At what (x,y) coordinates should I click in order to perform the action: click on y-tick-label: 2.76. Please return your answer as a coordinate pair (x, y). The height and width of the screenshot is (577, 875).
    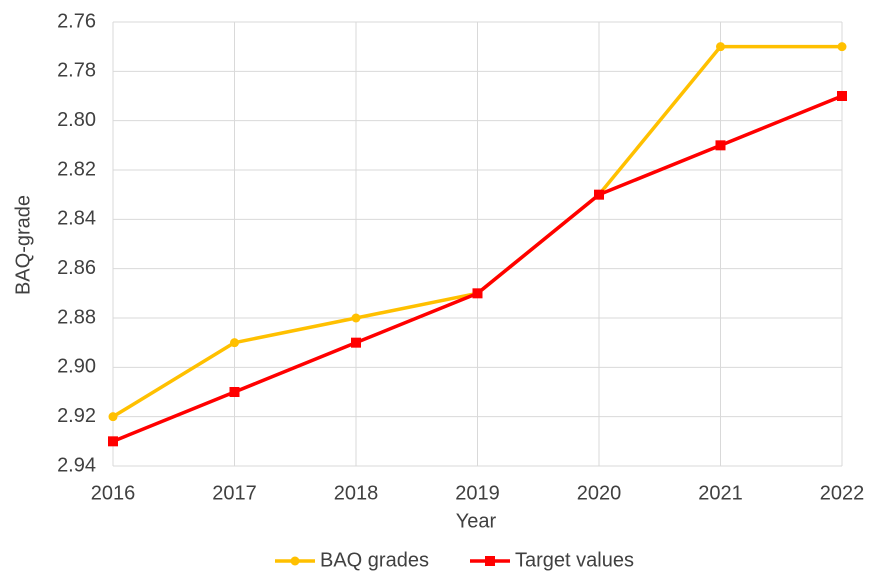
    Looking at the image, I should click on (76, 21).